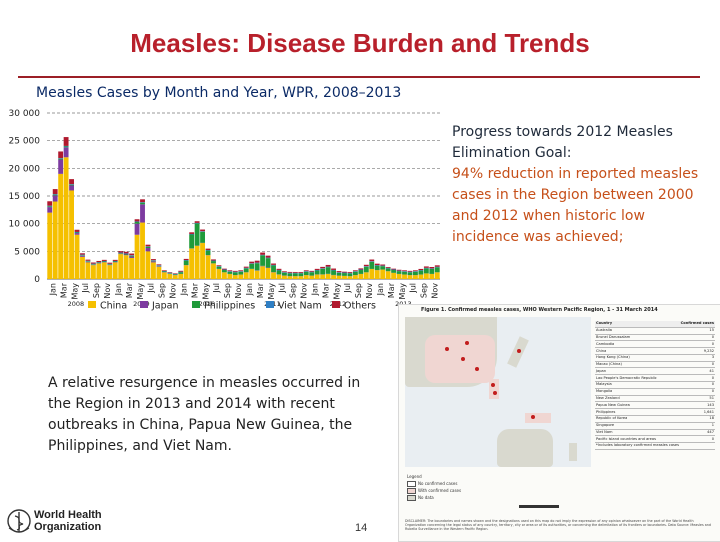 This screenshot has height=542, width=720. What do you see at coordinates (25, 197) in the screenshot?
I see `y-tick-label: 15 000` at bounding box center [25, 197].